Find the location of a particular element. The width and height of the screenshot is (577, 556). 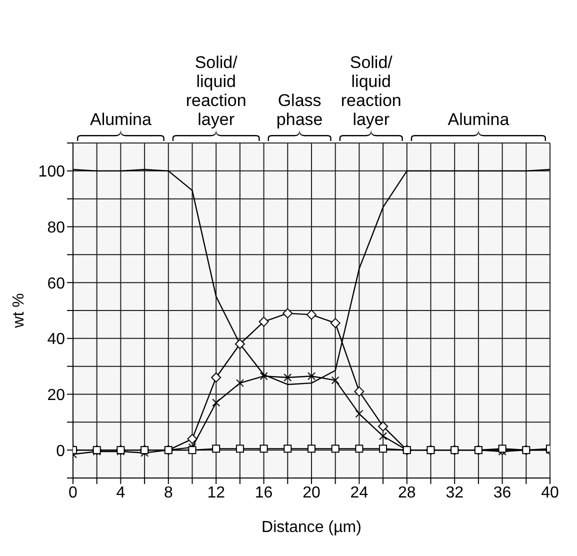

y-tick-label: 0 is located at coordinates (61, 451).